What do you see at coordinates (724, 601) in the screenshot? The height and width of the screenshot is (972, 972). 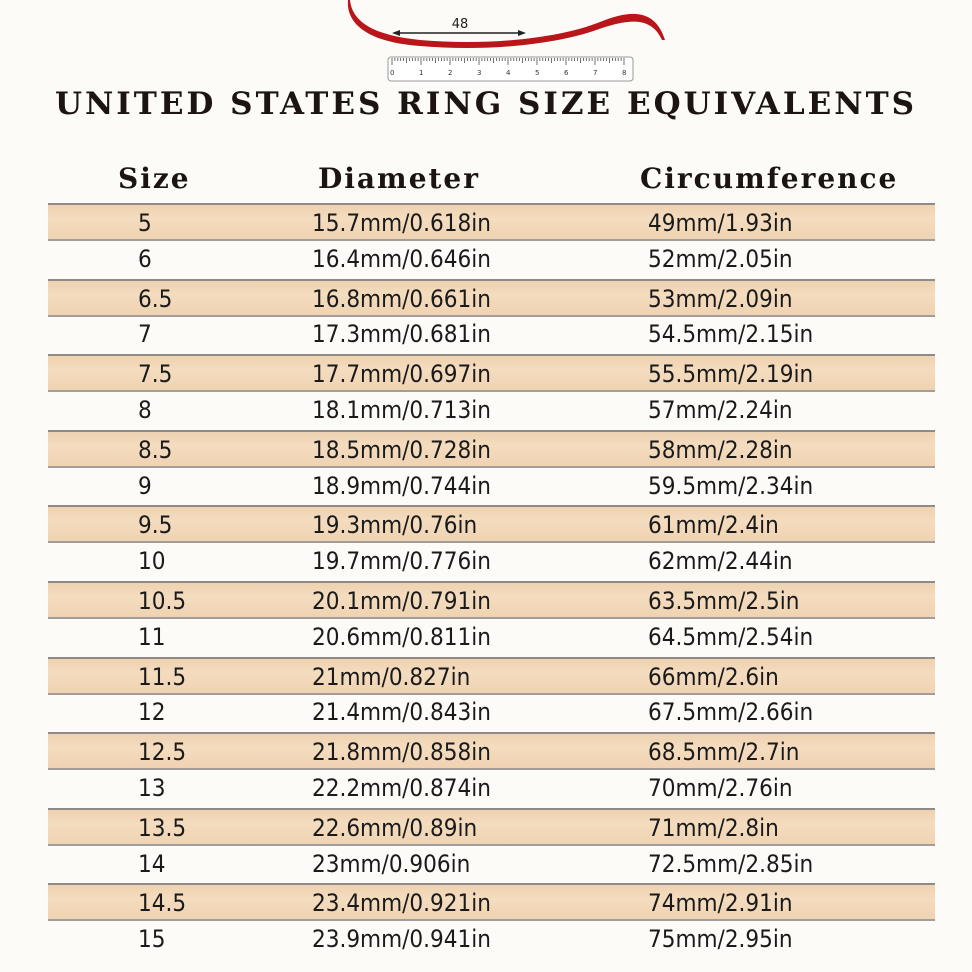 I see `cell-circumference: 63.5mm/2.5in` at bounding box center [724, 601].